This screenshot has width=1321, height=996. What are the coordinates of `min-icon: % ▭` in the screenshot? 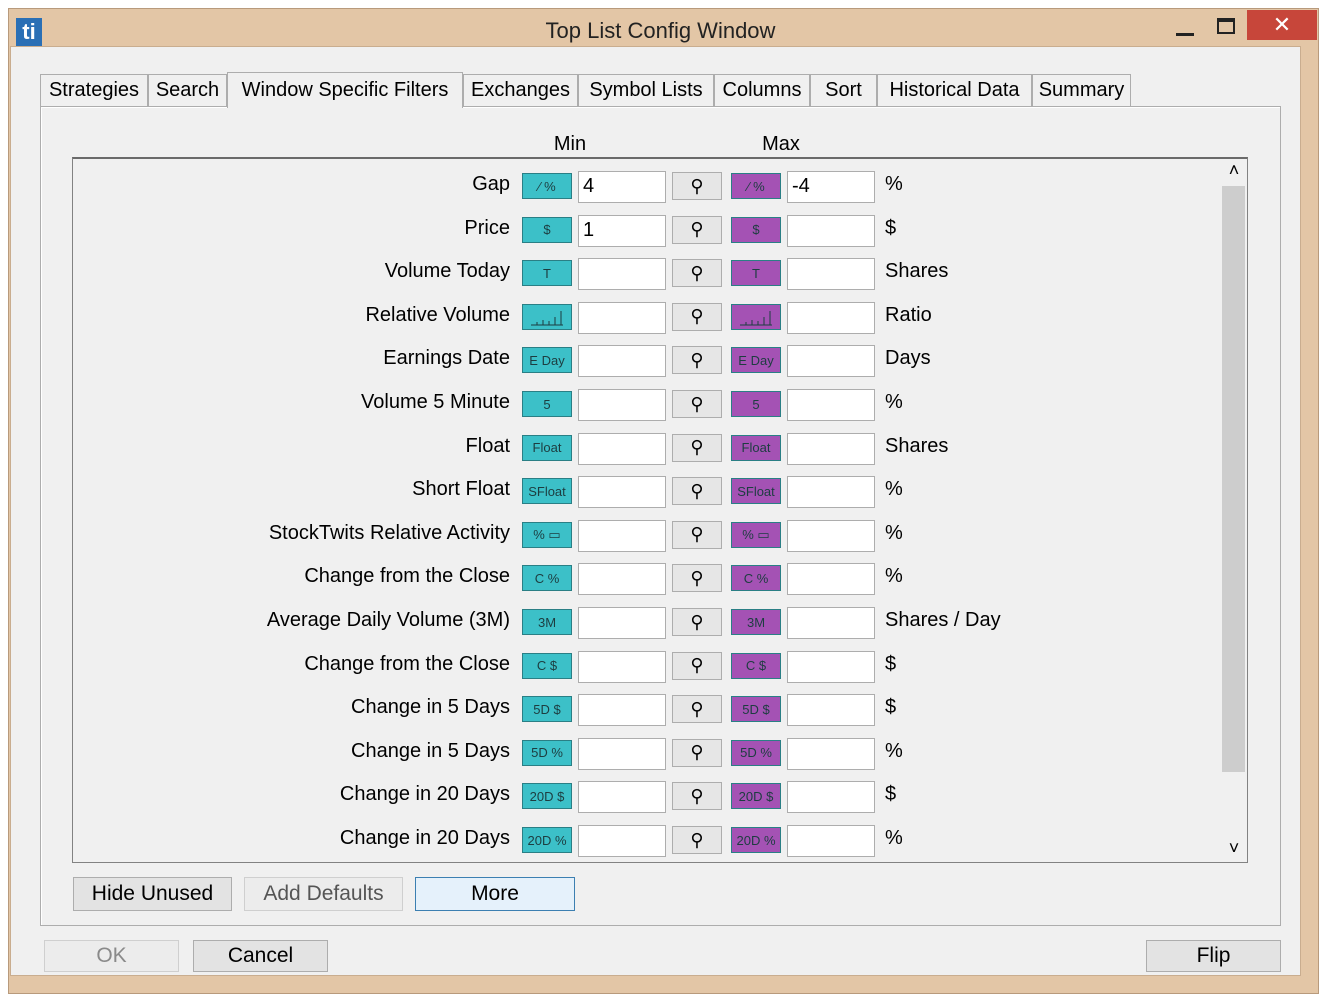 It's located at (547, 534).